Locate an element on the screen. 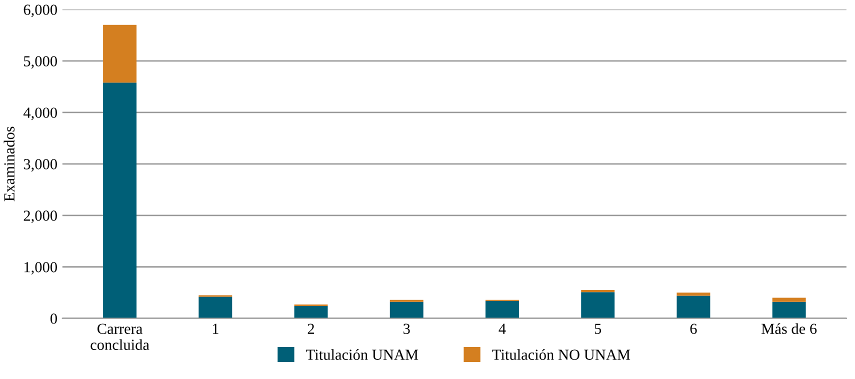 The width and height of the screenshot is (855, 379). legend-label: Titulación UNAM is located at coordinates (362, 354).